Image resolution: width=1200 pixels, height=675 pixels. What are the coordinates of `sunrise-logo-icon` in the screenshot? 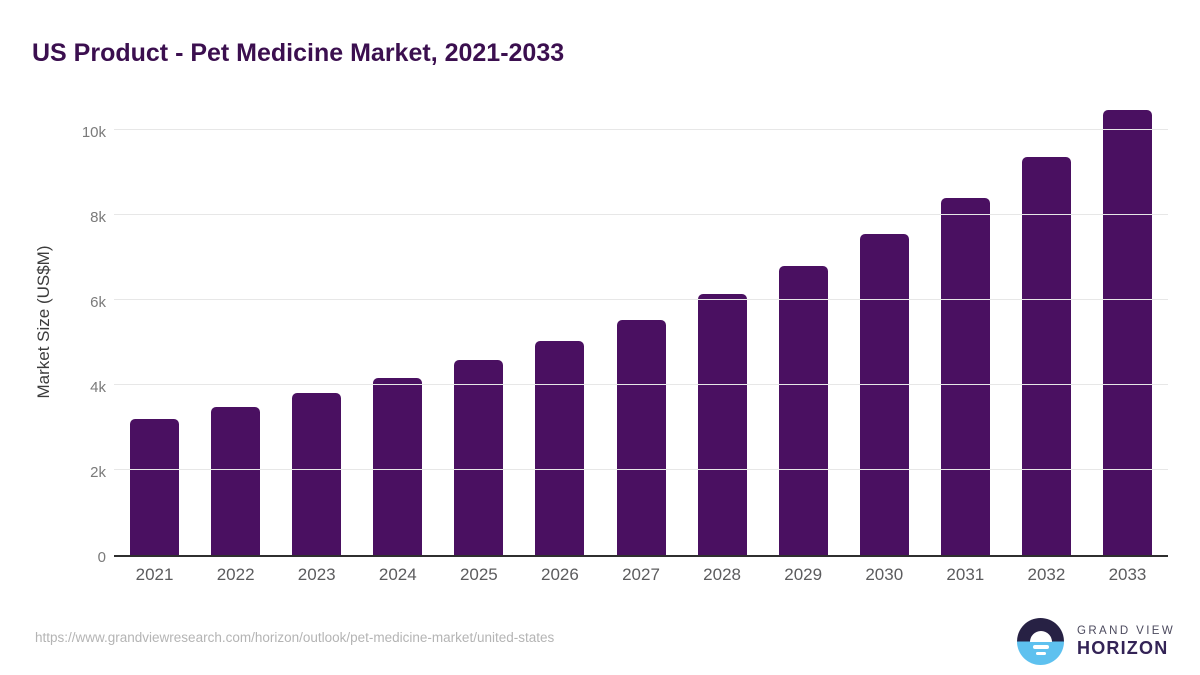 It's located at (1040, 641).